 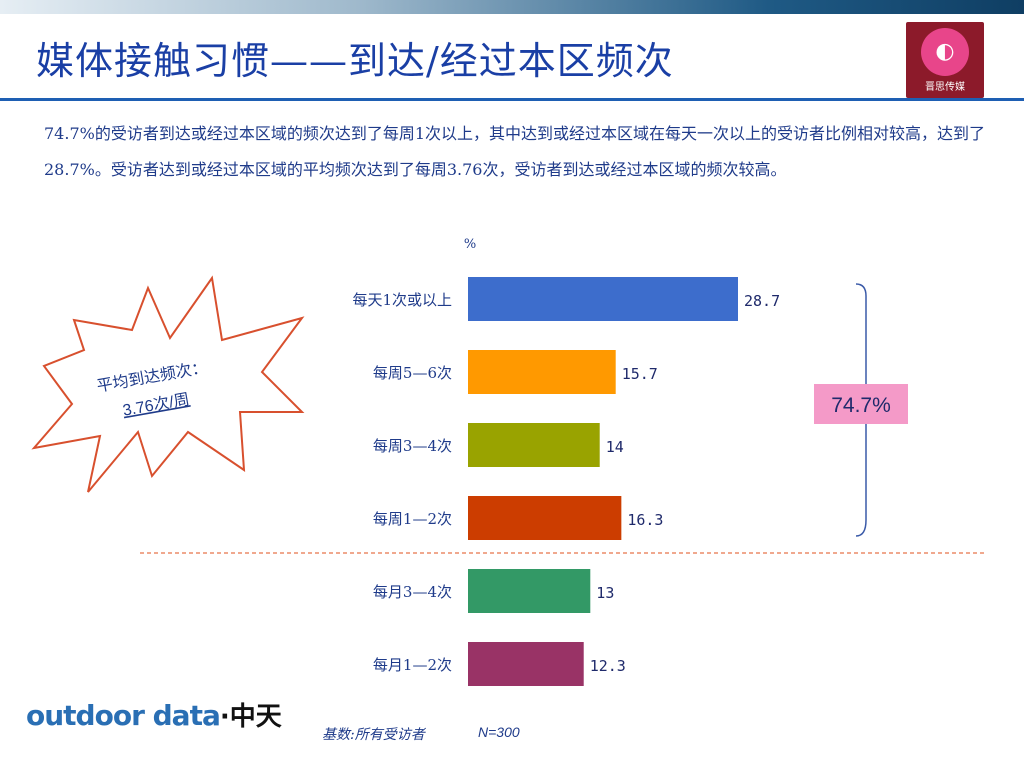 I want to click on category-label-3: 每周3—4次, so click(x=412, y=446).